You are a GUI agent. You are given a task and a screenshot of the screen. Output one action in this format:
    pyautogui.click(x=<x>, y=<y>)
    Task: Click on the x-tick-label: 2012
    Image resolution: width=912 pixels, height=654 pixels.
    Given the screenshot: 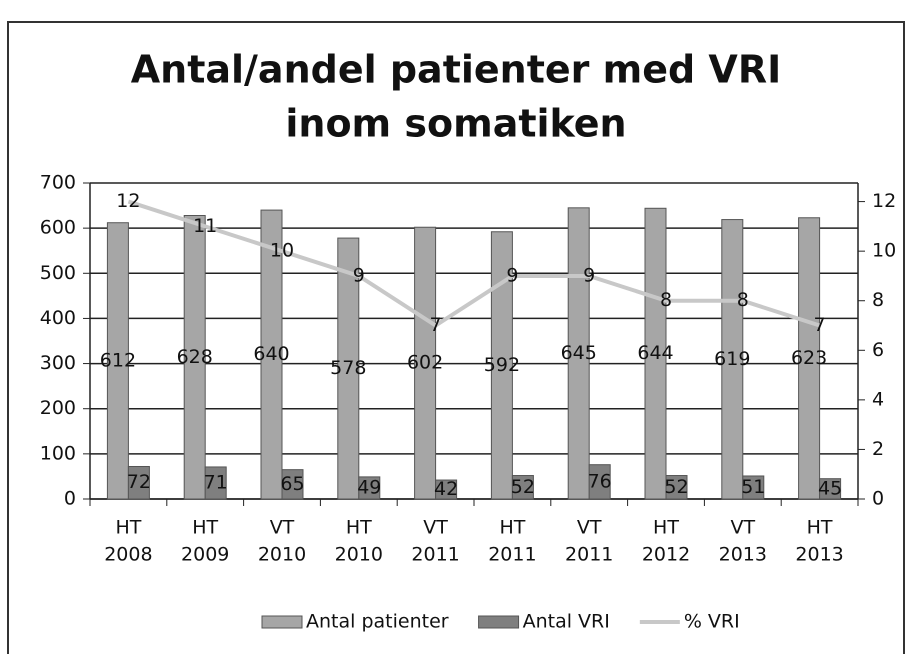 What is the action you would take?
    pyautogui.click(x=666, y=555)
    